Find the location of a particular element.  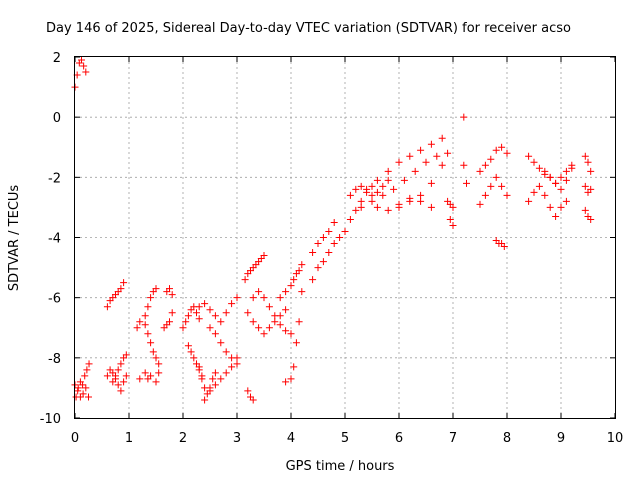

x-tick-label: 7 is located at coordinates (453, 438).